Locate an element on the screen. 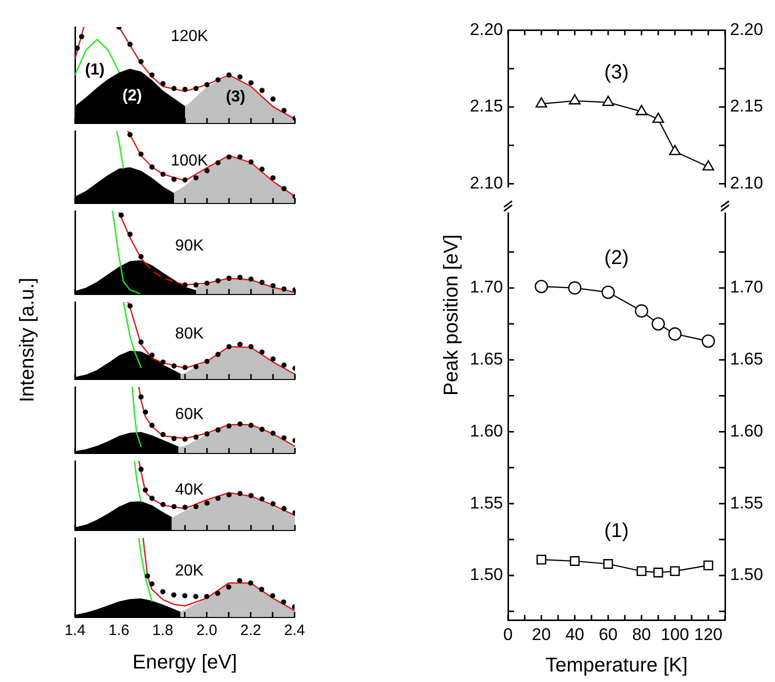 This screenshot has width=775, height=682. y-tick-label: 1.50 is located at coordinates (486, 574).